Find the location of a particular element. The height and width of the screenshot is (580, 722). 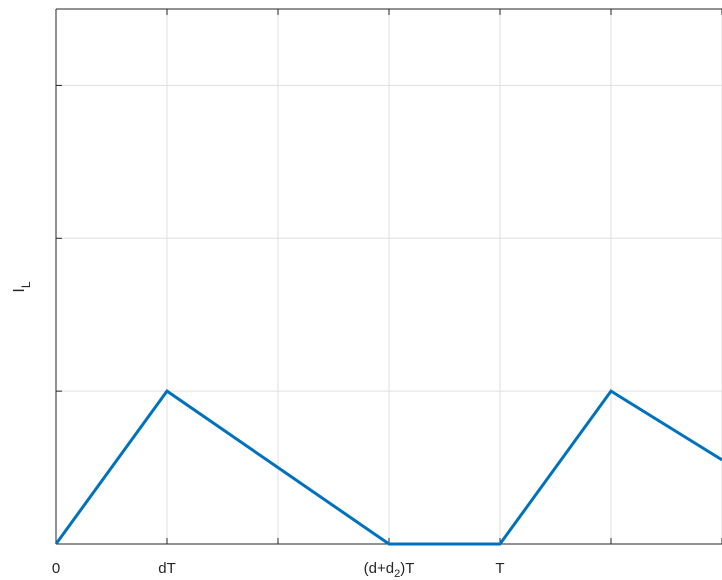

x-tick-label: T is located at coordinates (499, 568).